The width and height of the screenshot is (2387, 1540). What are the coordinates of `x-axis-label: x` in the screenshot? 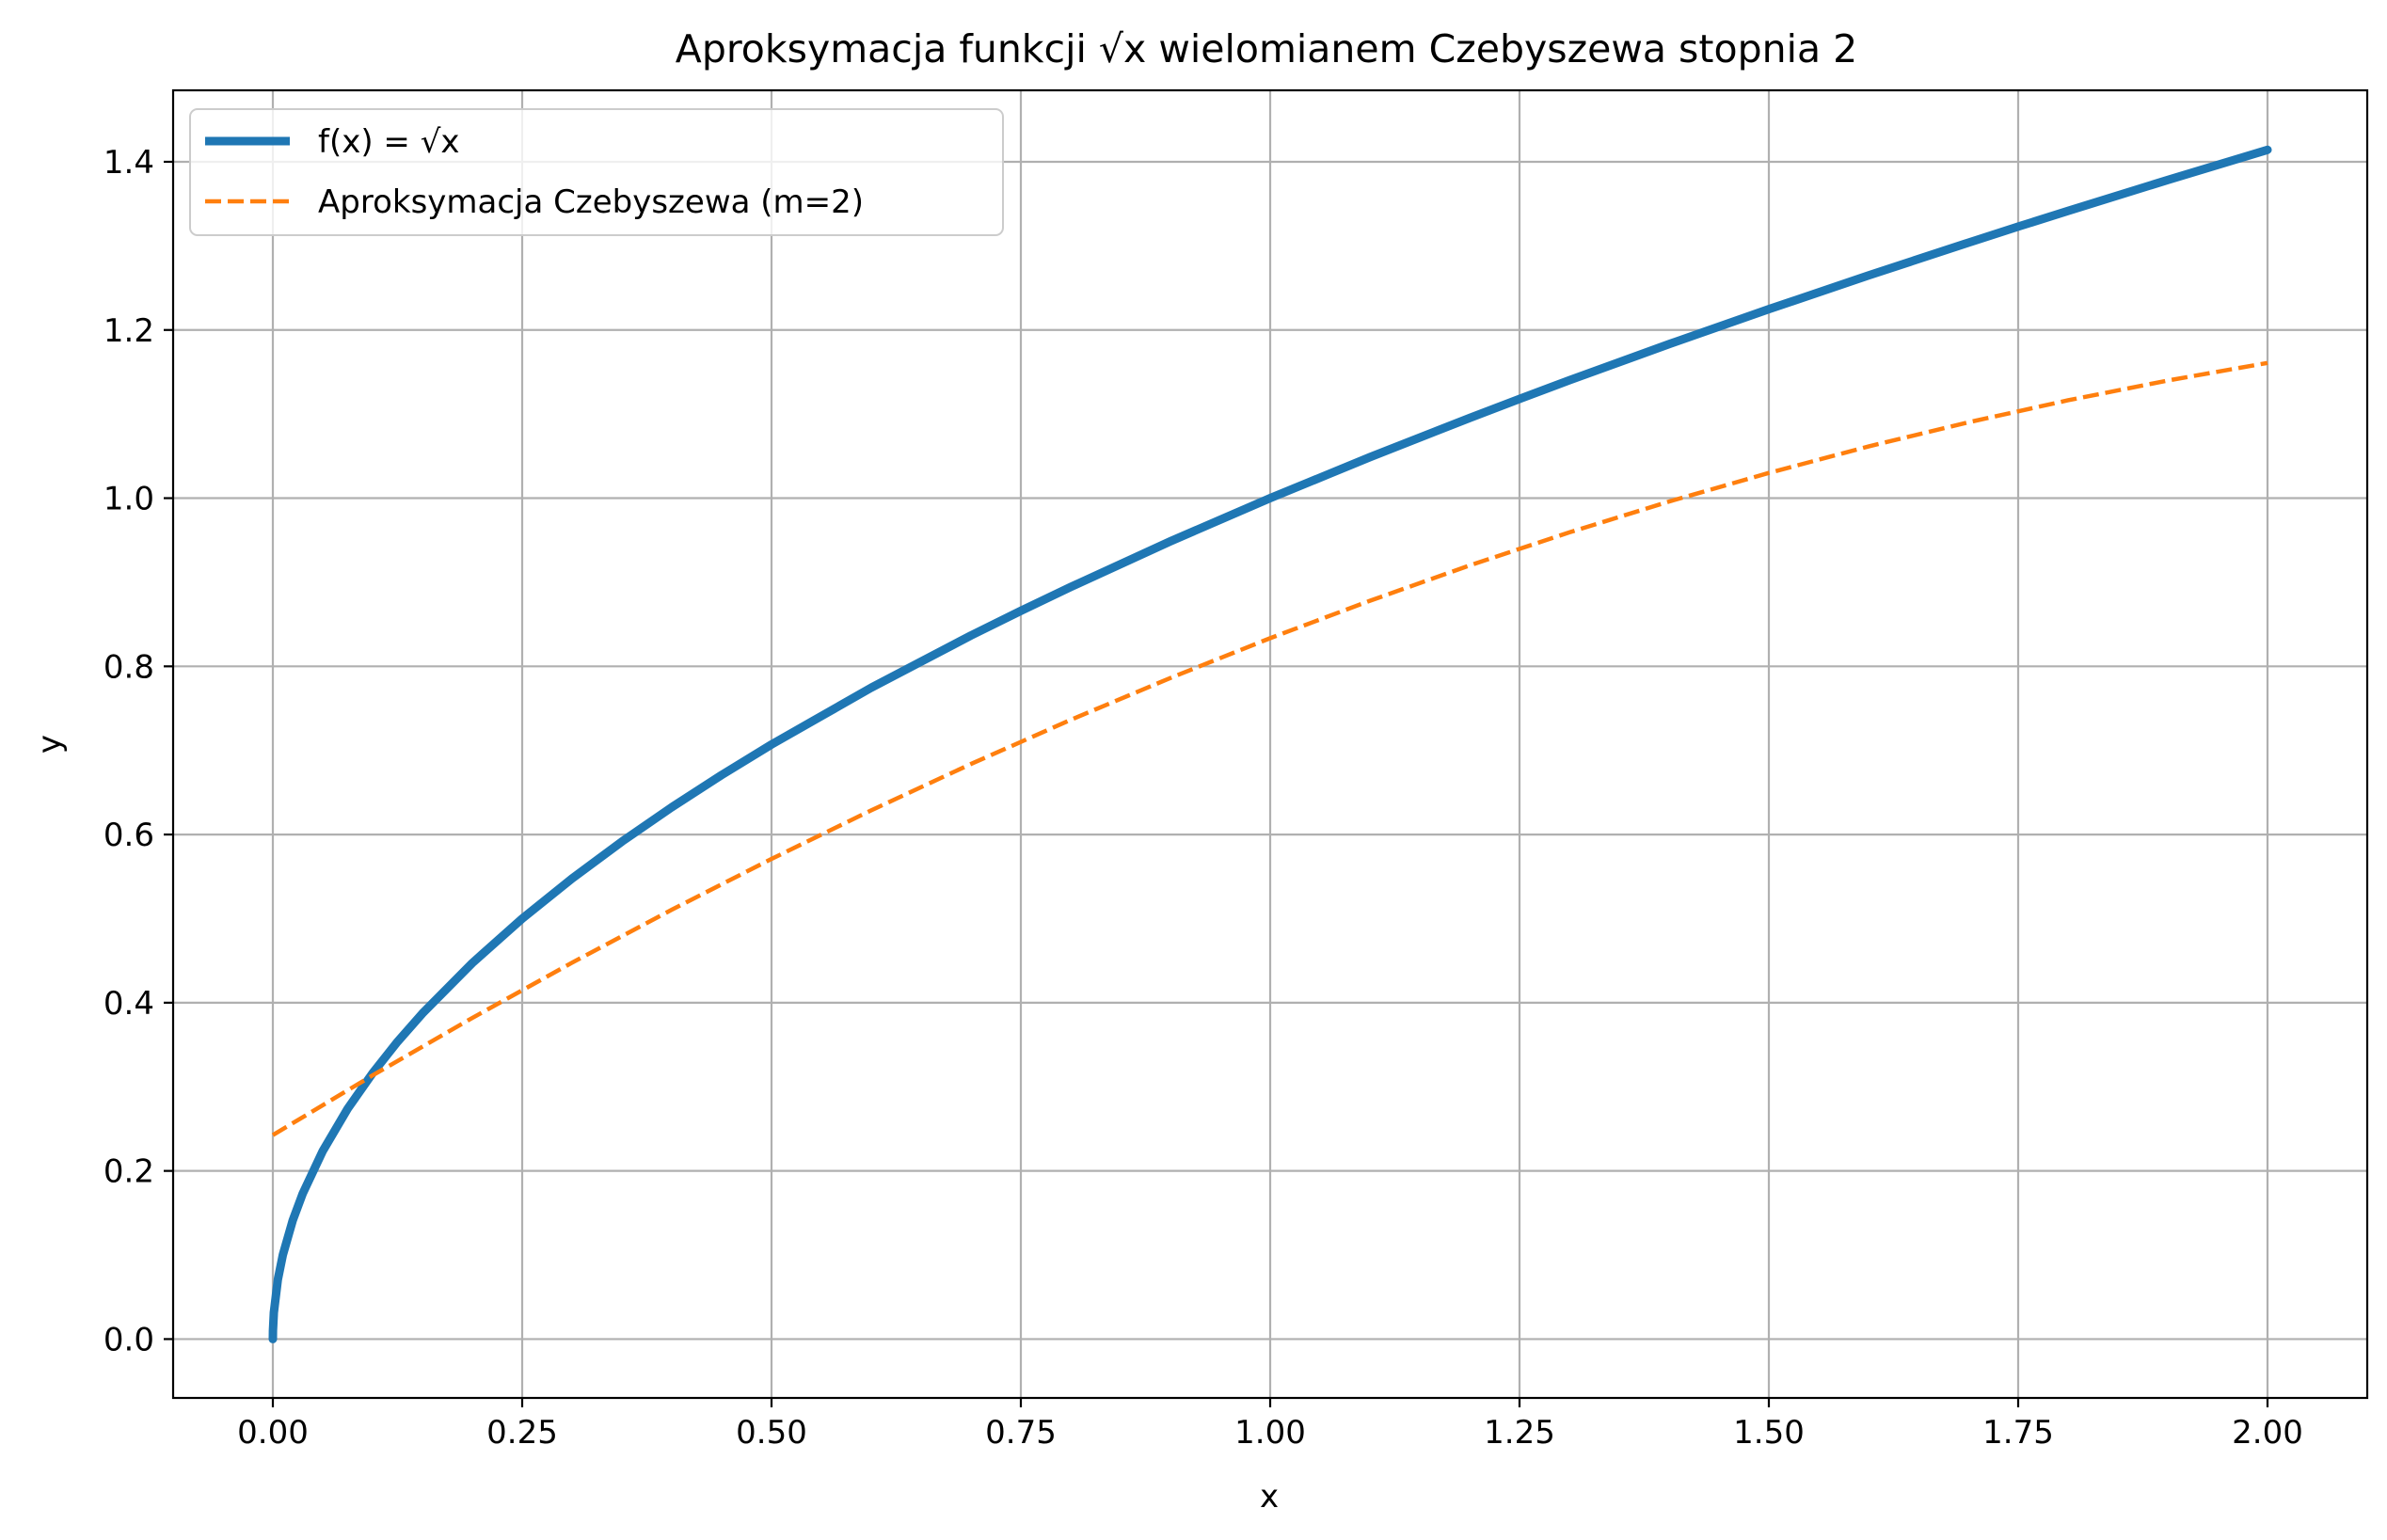 It's located at (1269, 1497).